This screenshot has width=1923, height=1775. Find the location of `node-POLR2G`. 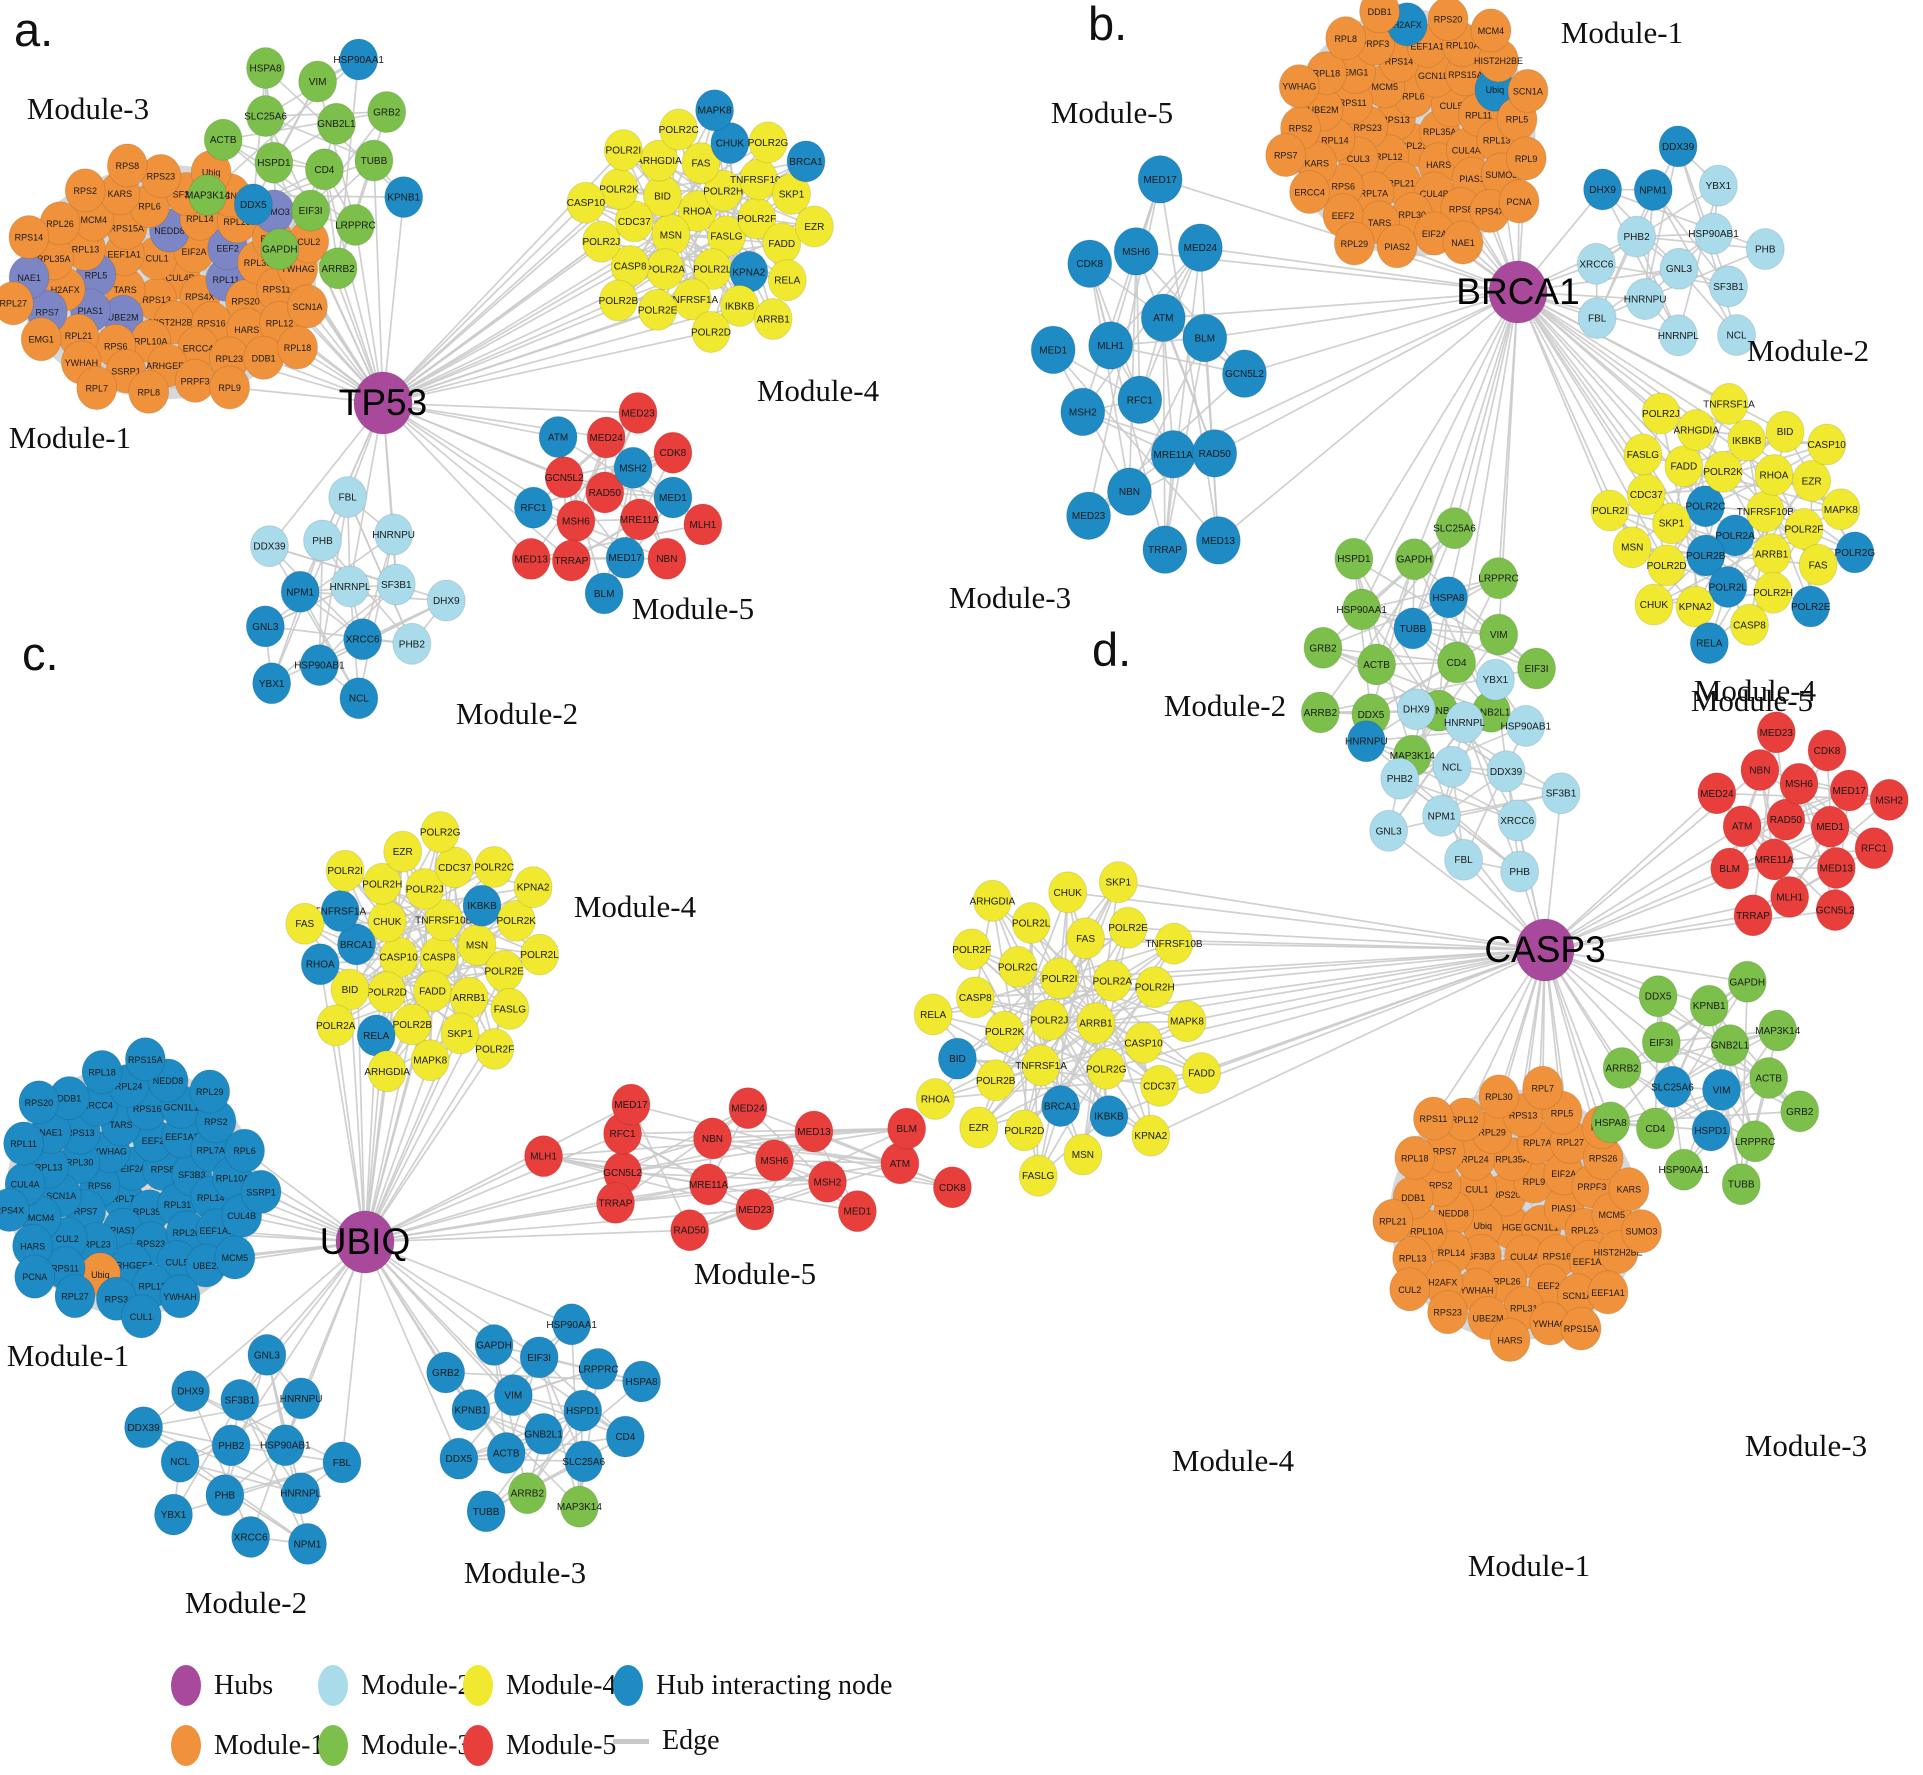

node-POLR2G is located at coordinates (1106, 1068).